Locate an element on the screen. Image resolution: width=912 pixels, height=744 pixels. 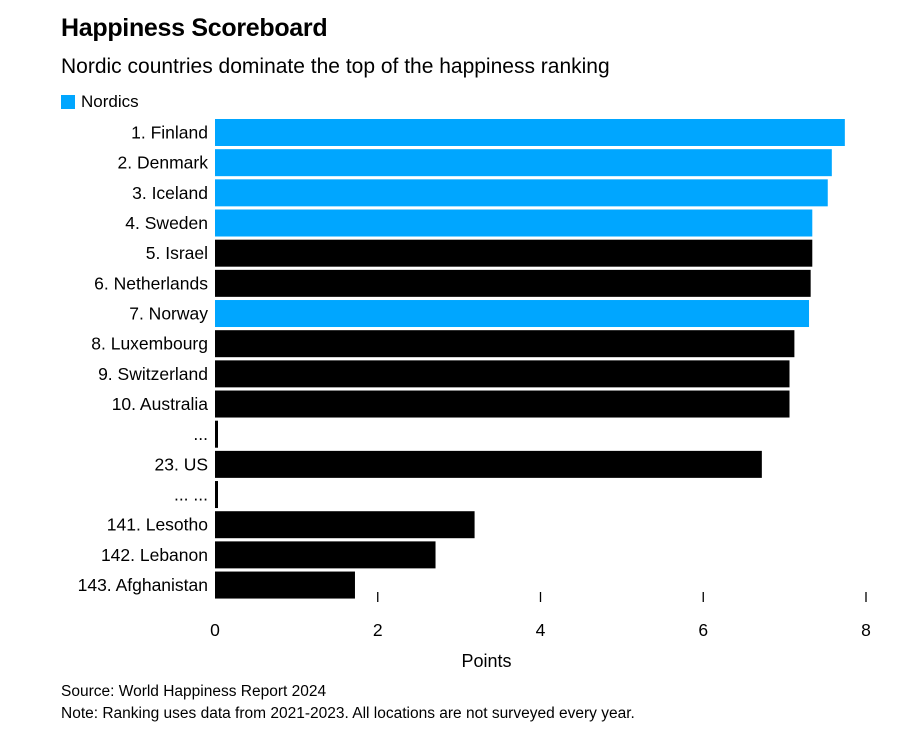
bar-8-luxembourg is located at coordinates (505, 344).